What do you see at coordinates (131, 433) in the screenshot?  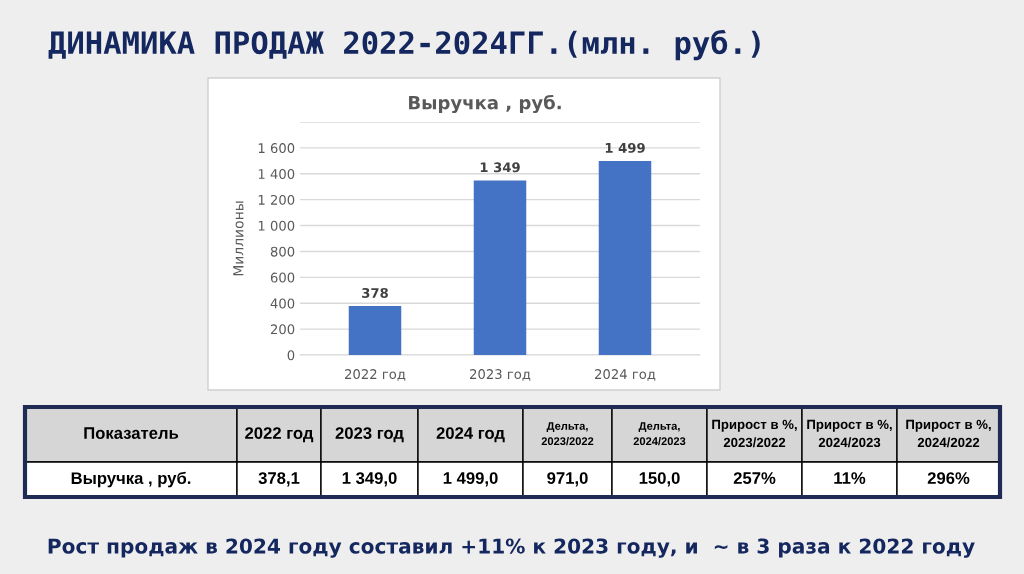 I see `category-label: Показатель` at bounding box center [131, 433].